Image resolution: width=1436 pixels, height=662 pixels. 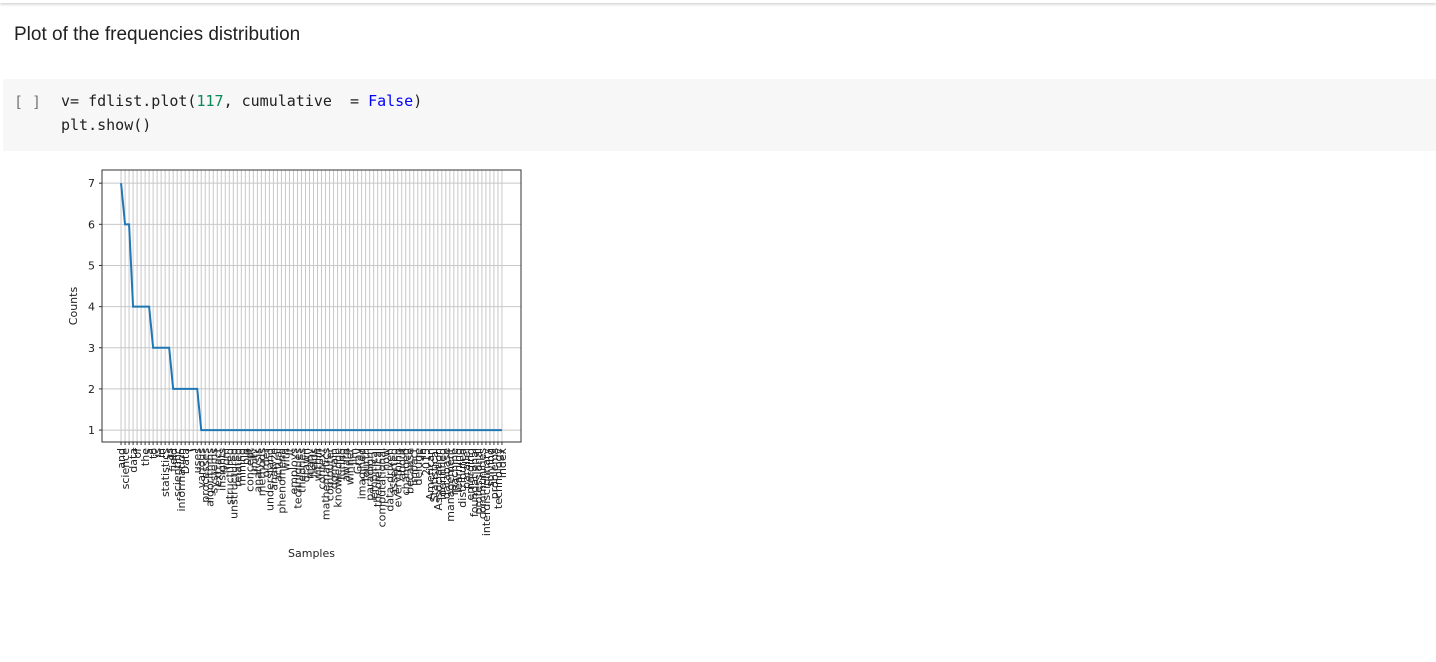 I want to click on x-tick-label: various, so click(x=201, y=468).